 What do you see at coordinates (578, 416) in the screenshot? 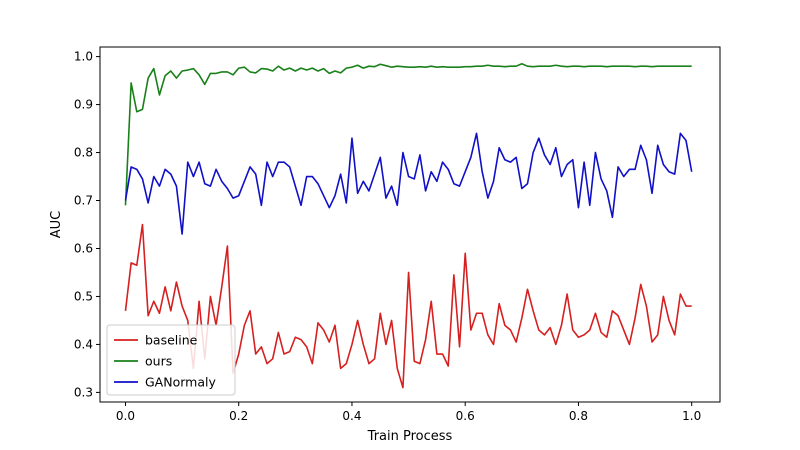
I see `x-tick-label: 0.8` at bounding box center [578, 416].